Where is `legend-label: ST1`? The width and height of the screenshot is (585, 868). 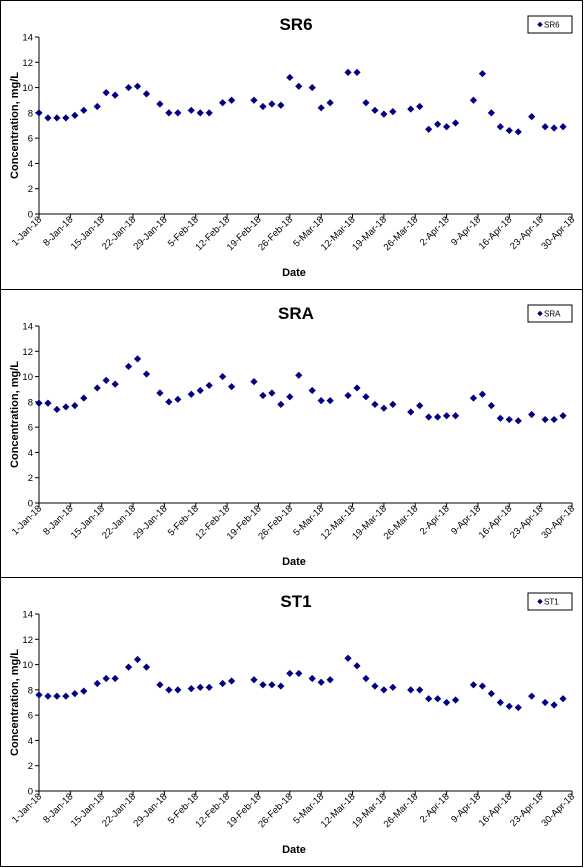
legend-label: ST1 is located at coordinates (551, 602).